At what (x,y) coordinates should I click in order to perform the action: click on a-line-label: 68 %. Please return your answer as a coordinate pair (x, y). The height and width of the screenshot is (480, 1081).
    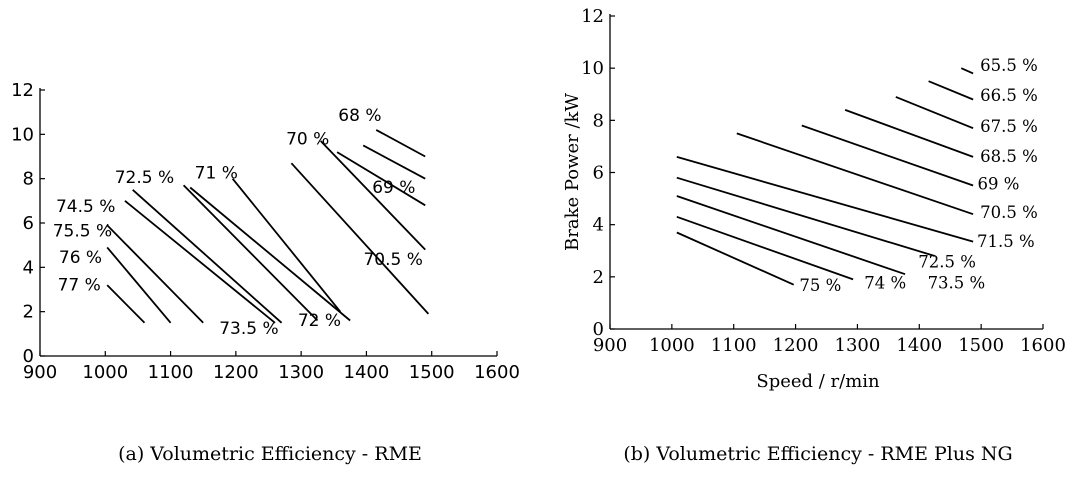
    Looking at the image, I should click on (359, 116).